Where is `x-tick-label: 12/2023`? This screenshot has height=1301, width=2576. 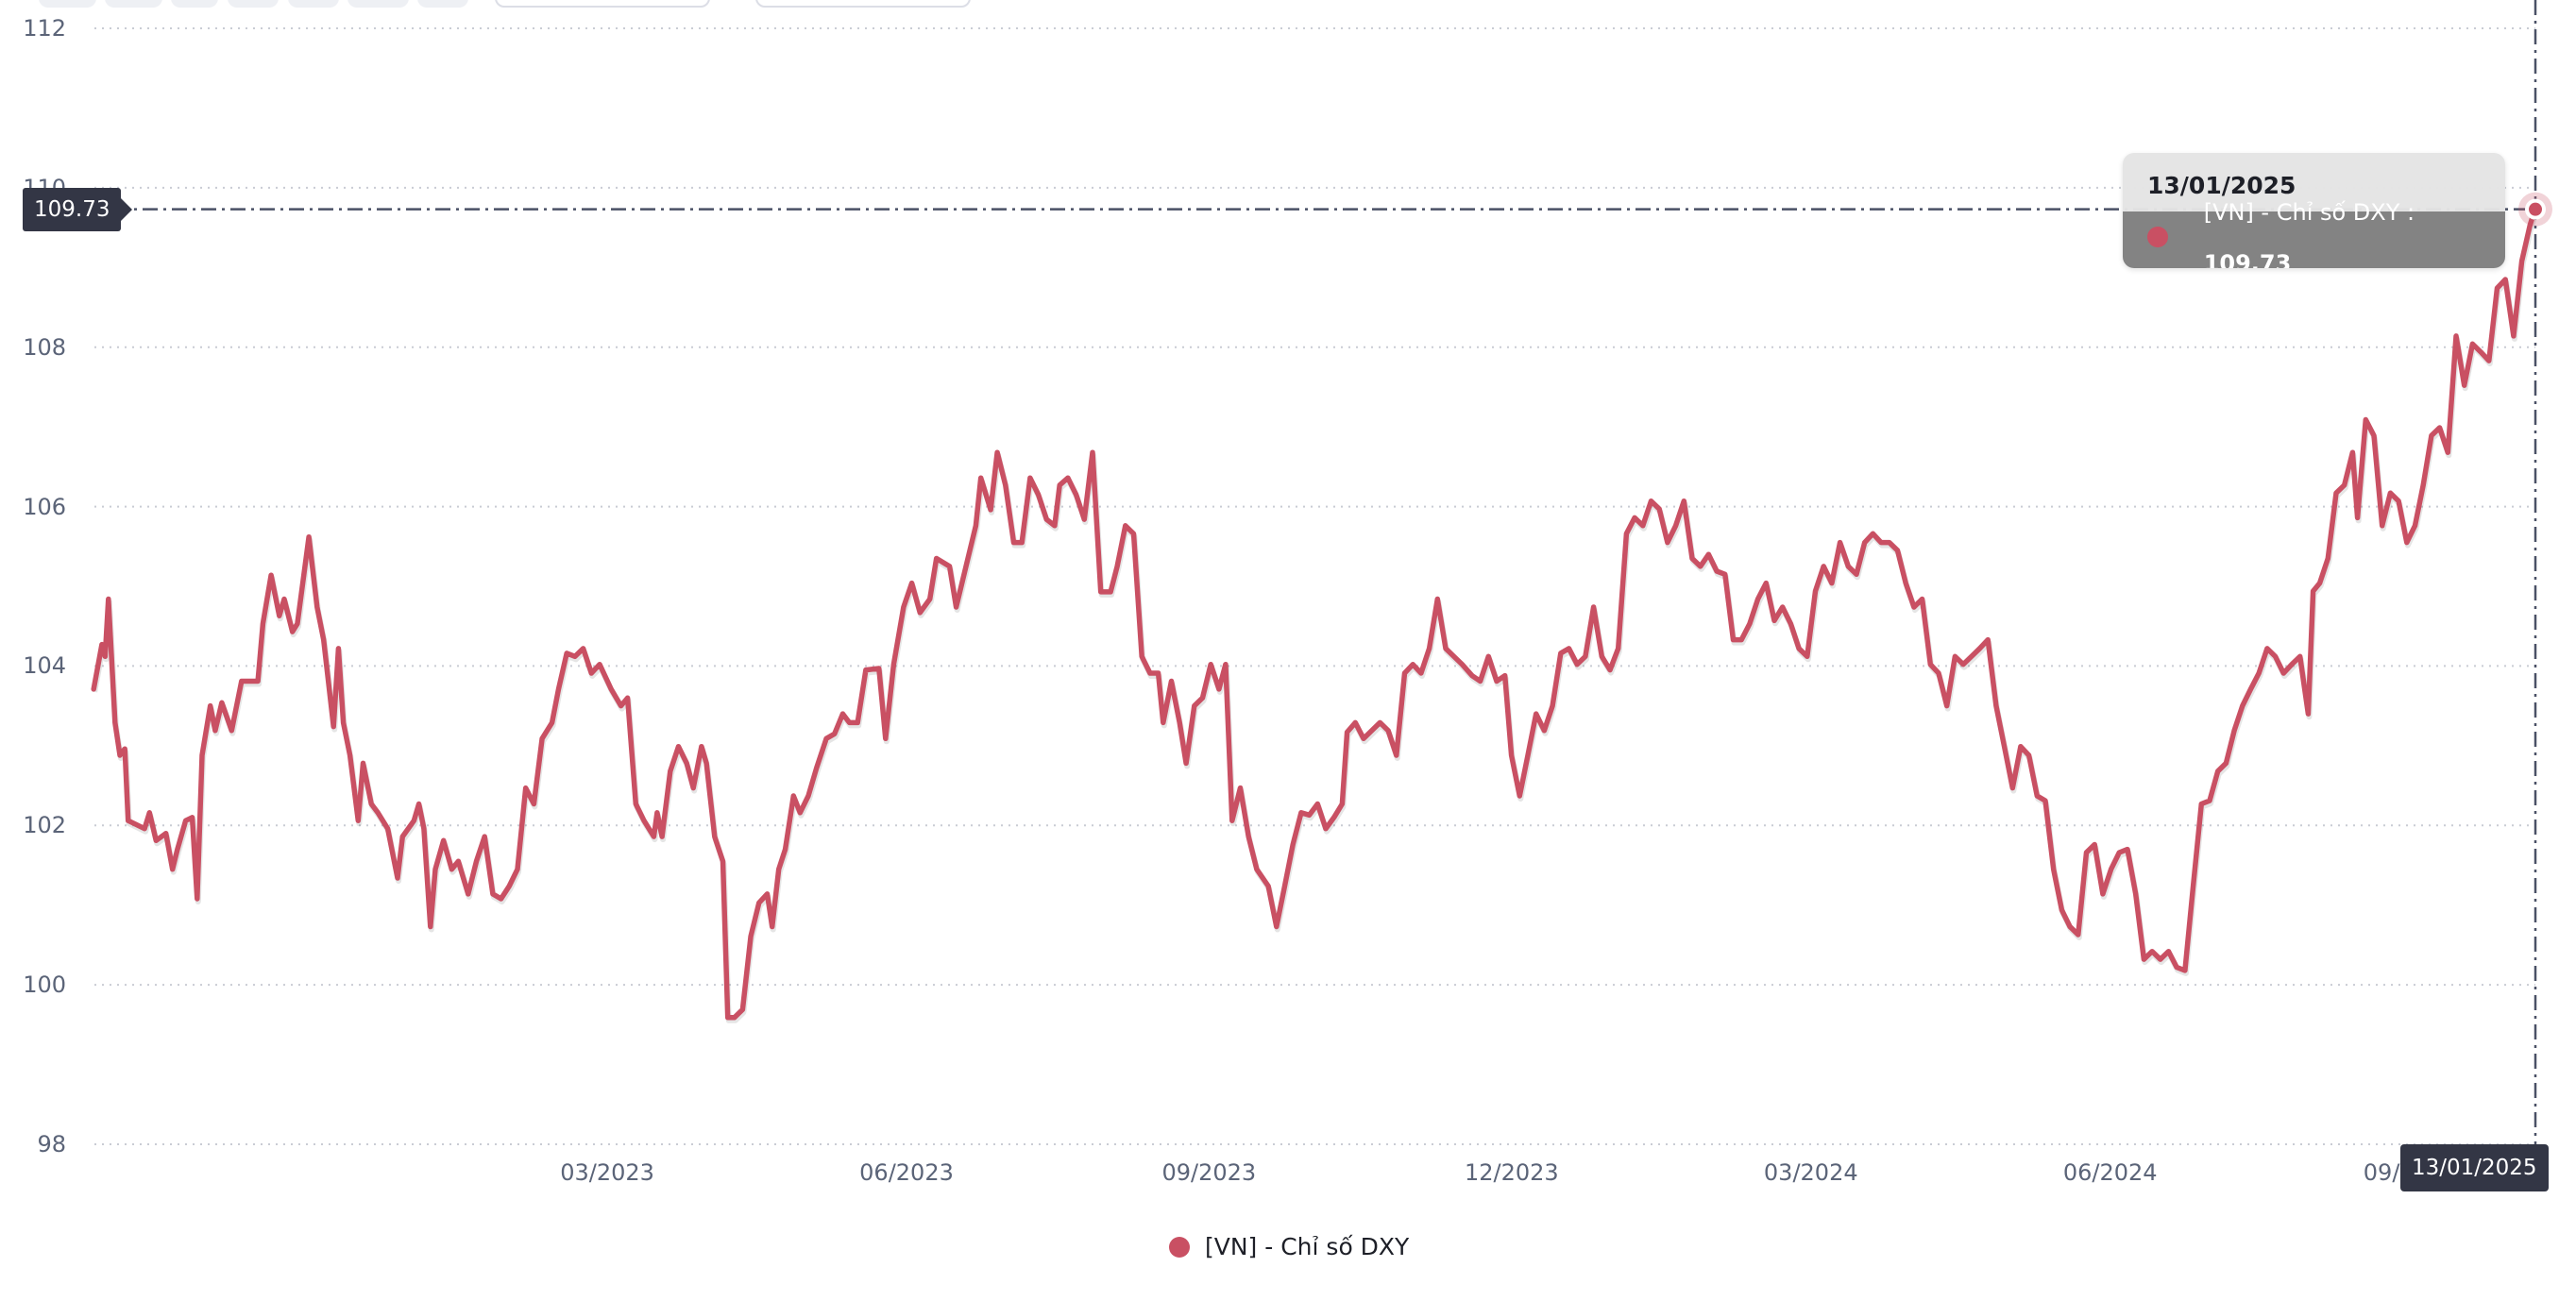
x-tick-label: 12/2023 is located at coordinates (1511, 1172).